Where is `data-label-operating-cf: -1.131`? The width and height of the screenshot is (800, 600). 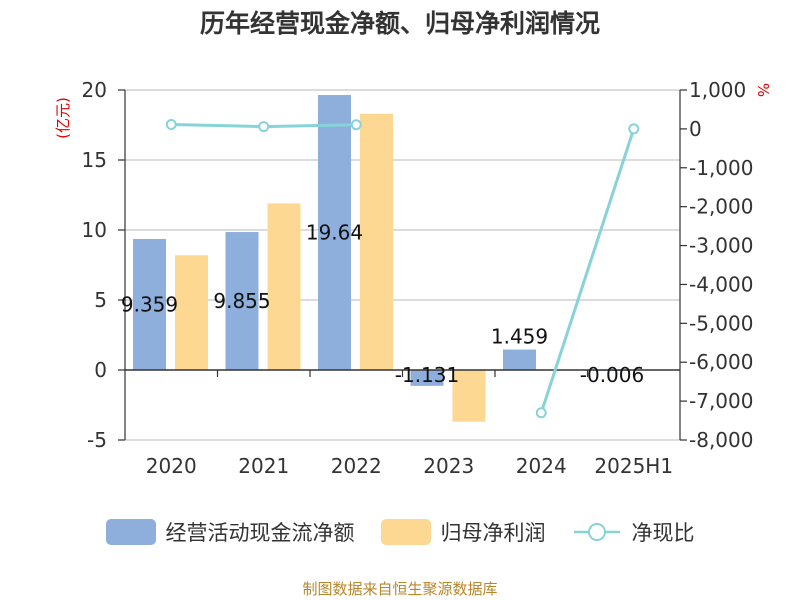
data-label-operating-cf: -1.131 is located at coordinates (427, 375).